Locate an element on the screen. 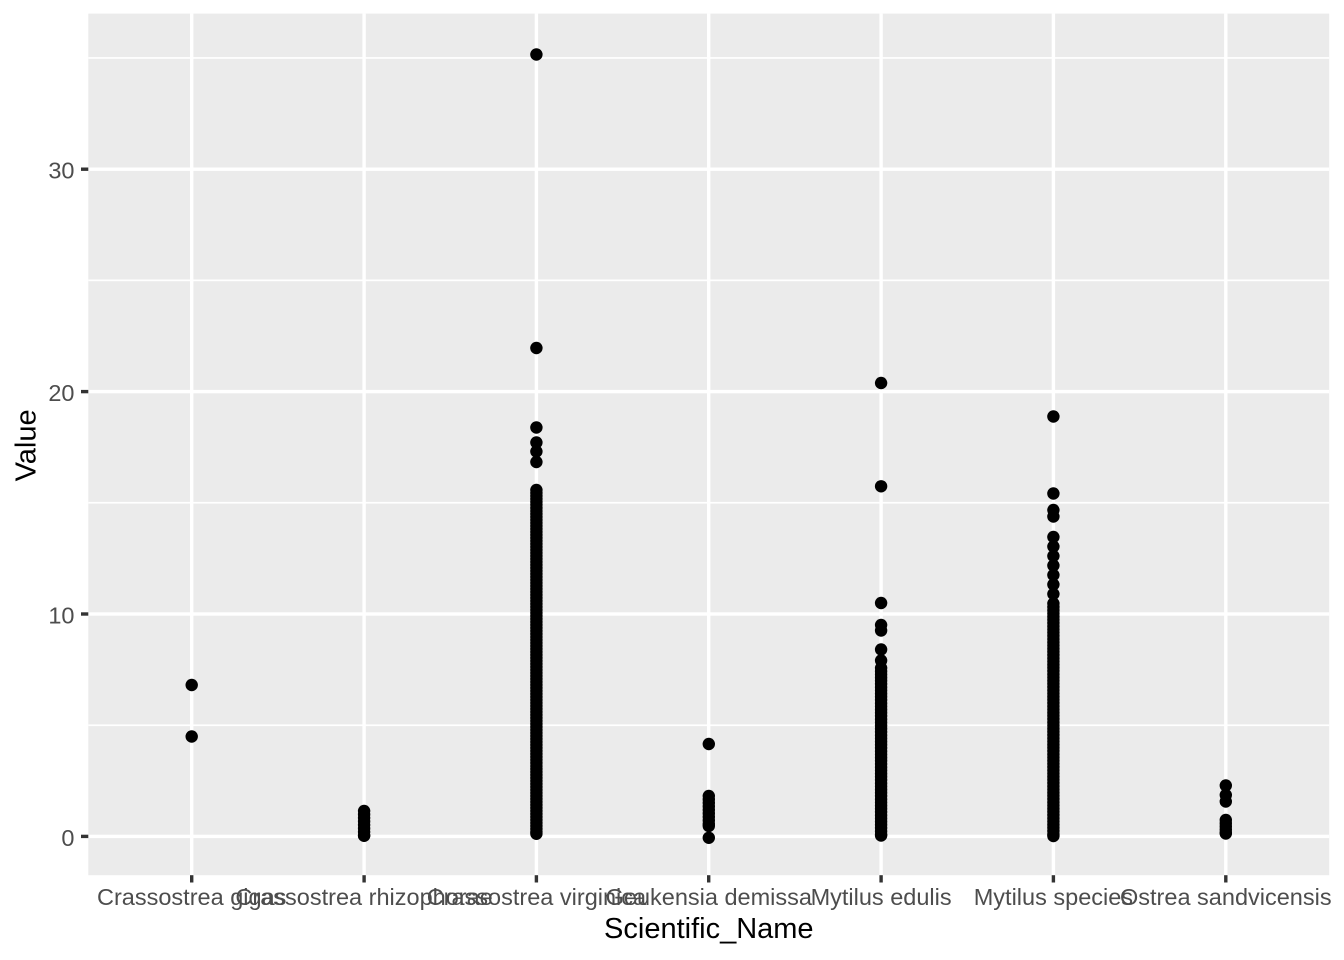 The width and height of the screenshot is (1344, 960). svg-text: Geukensia demissa is located at coordinates (709, 897).